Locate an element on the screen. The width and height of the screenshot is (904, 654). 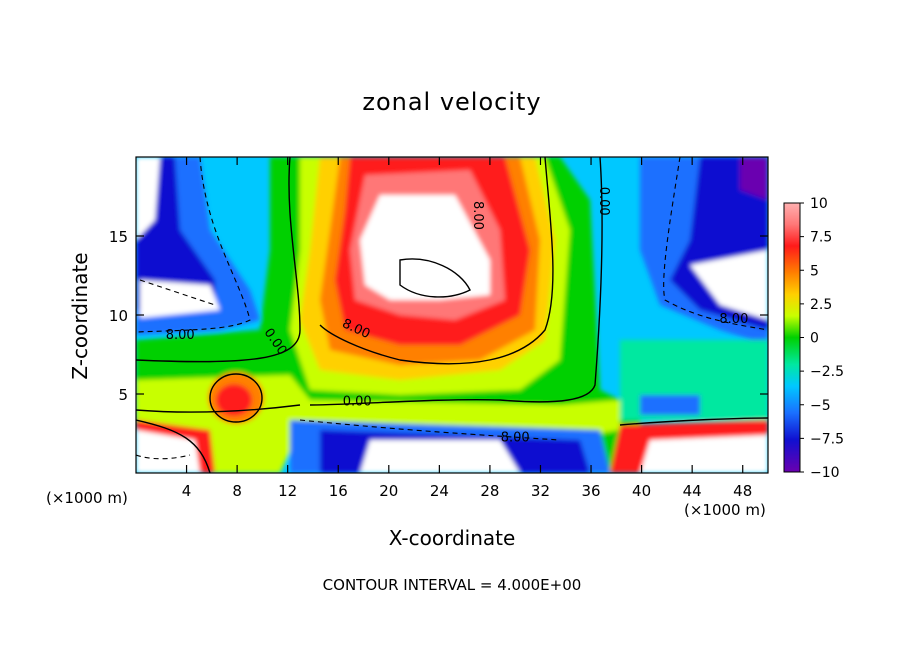
colorbar-tick-label: −10 is located at coordinates (825, 473).